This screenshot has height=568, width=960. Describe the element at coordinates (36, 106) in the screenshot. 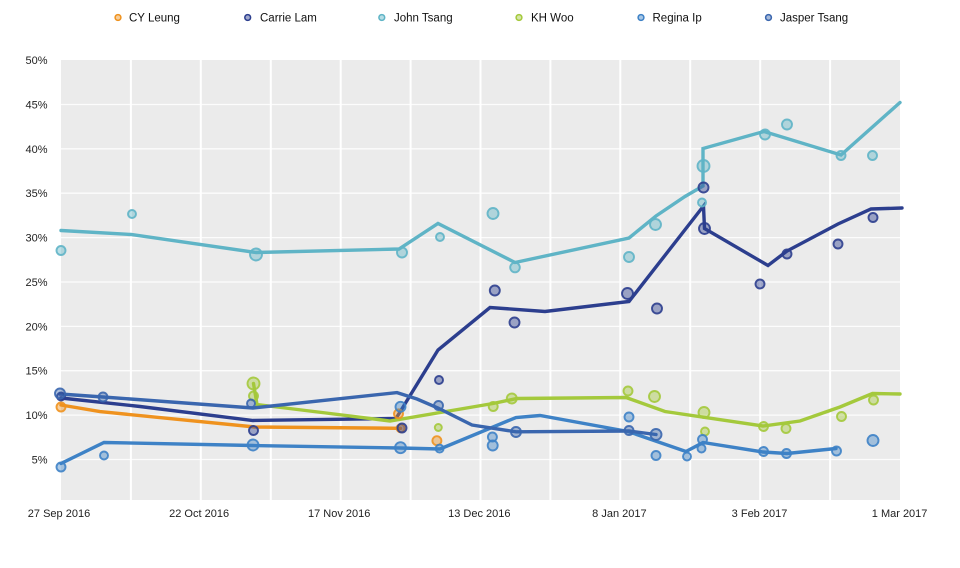

I see `svg-text: 45%` at that location.